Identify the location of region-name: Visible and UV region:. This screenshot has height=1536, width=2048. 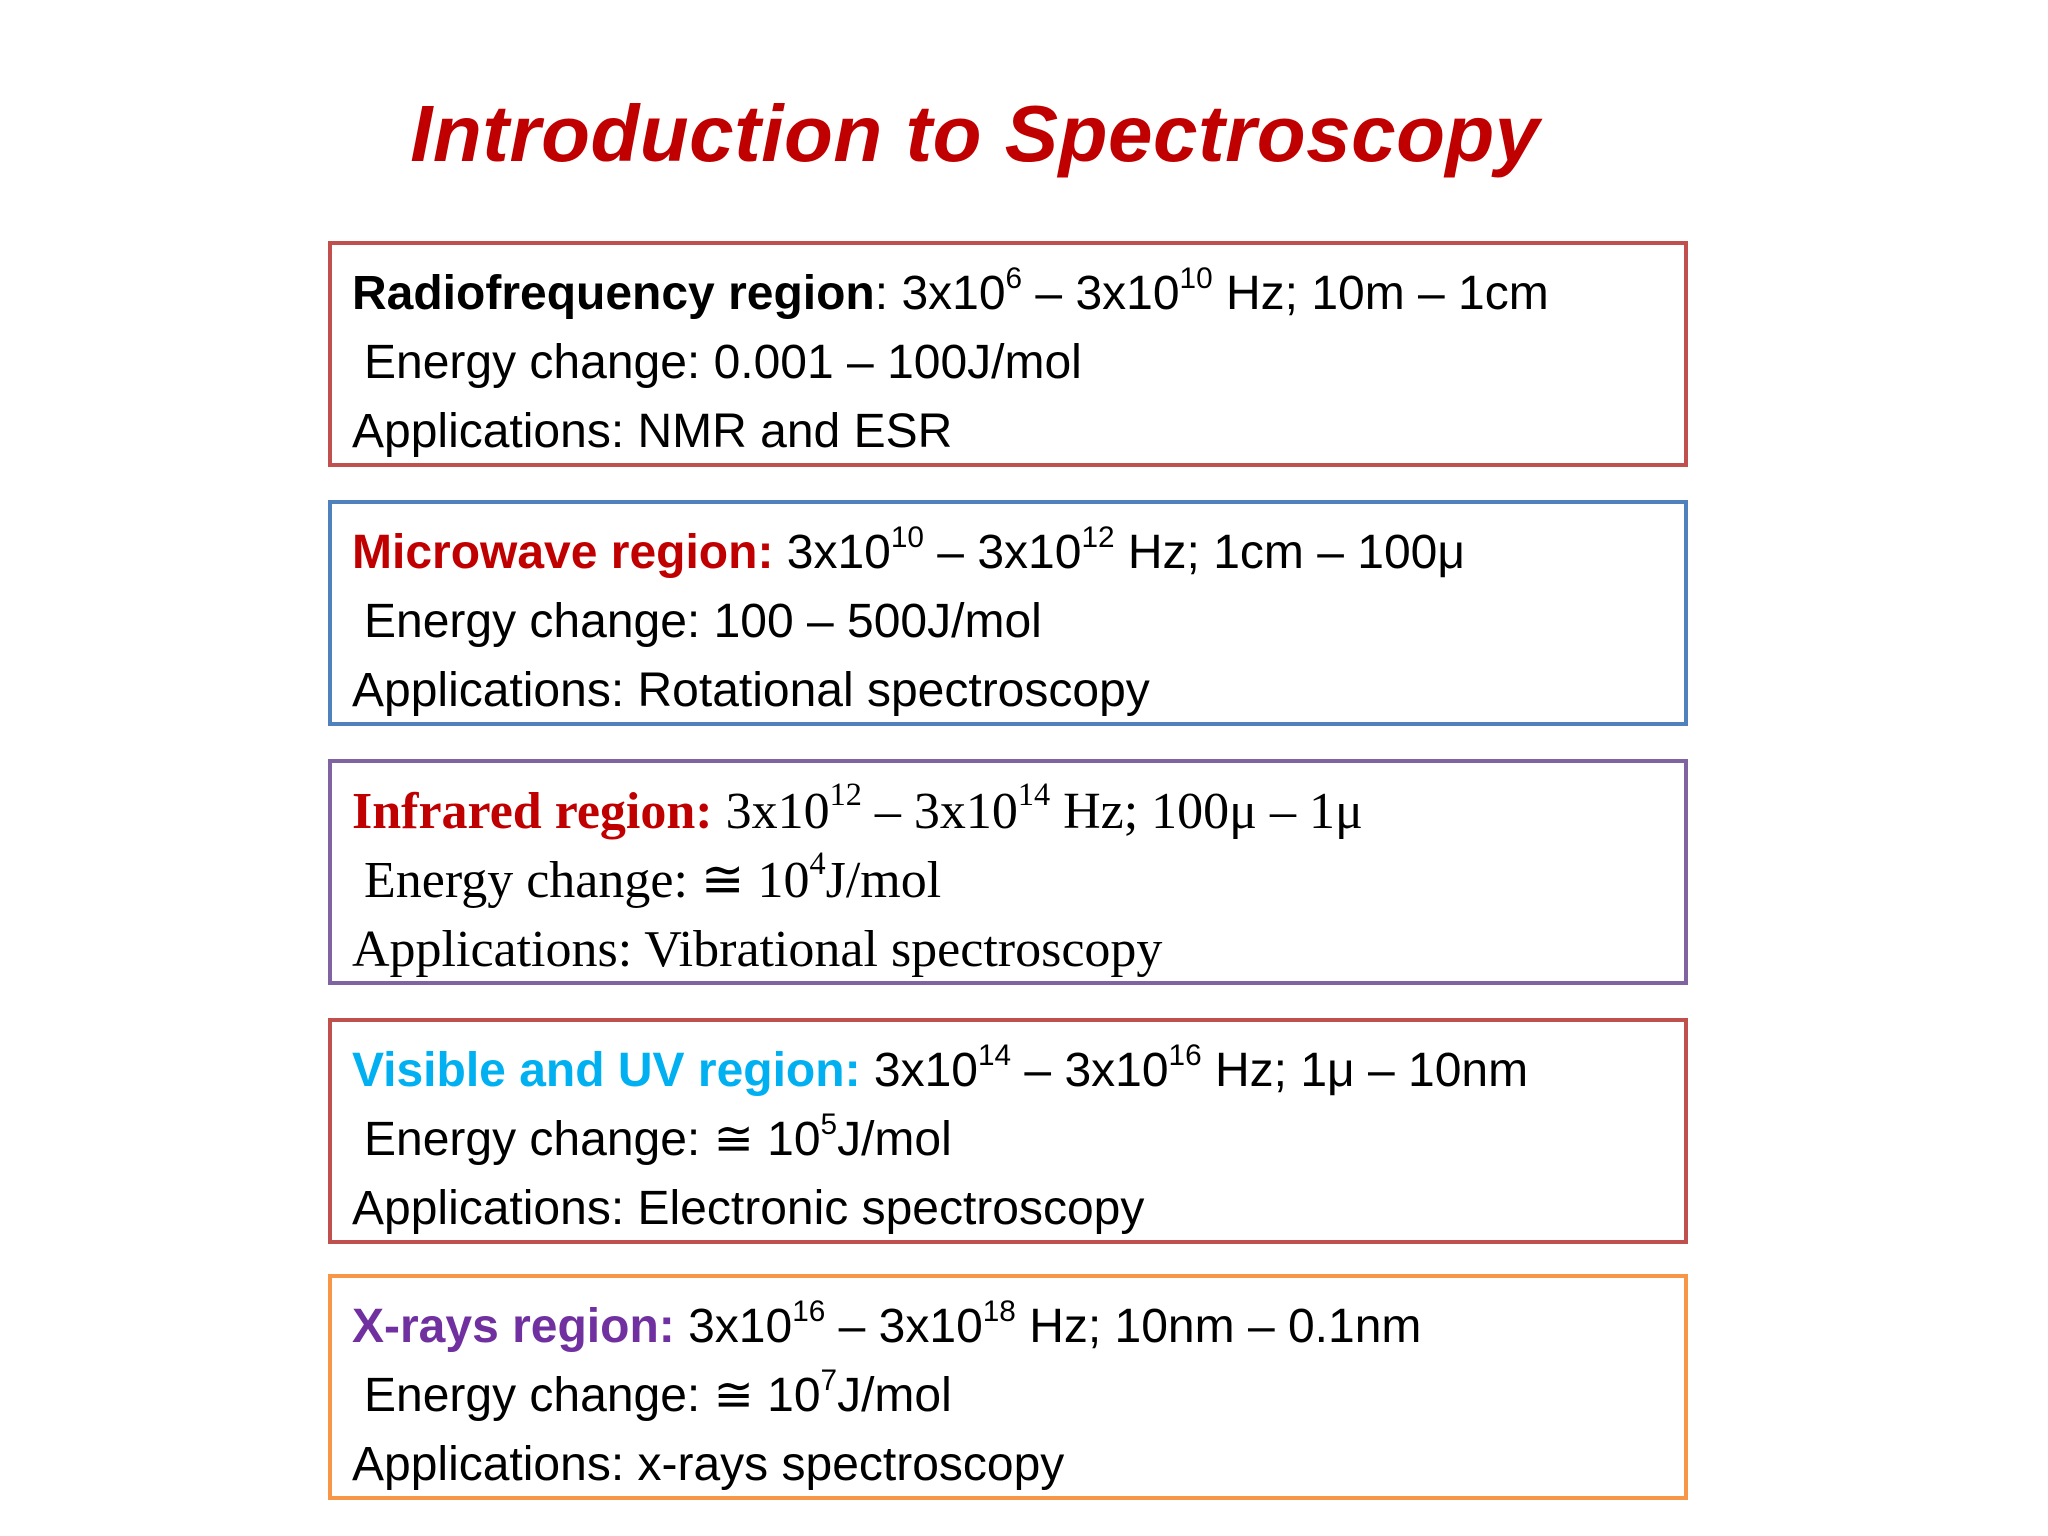
(606, 1070).